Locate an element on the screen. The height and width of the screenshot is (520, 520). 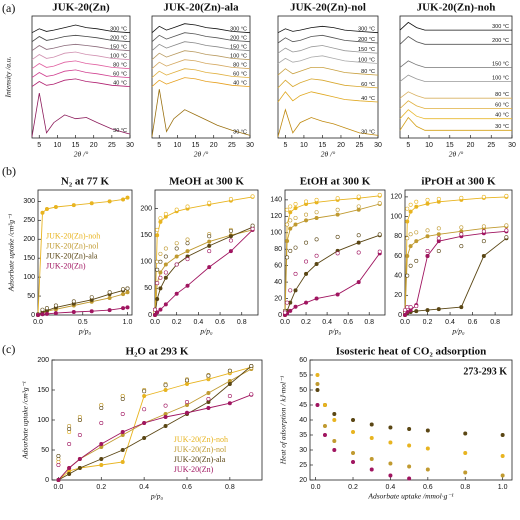
x-tick-label: 10 is located at coordinates (429, 145).